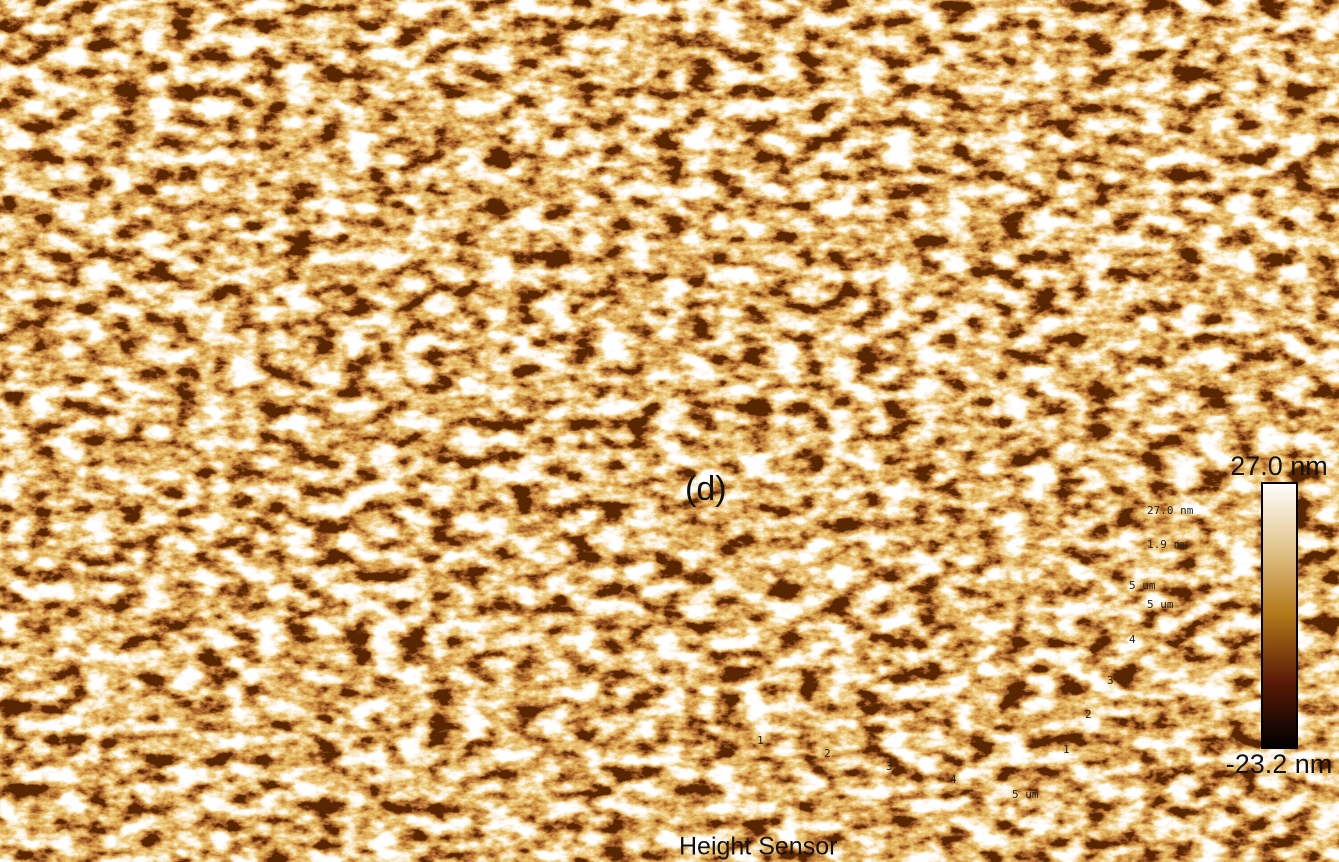 The image size is (1339, 862). I want to click on colorbar-min: -21.3 nm, so click(1279, 311).